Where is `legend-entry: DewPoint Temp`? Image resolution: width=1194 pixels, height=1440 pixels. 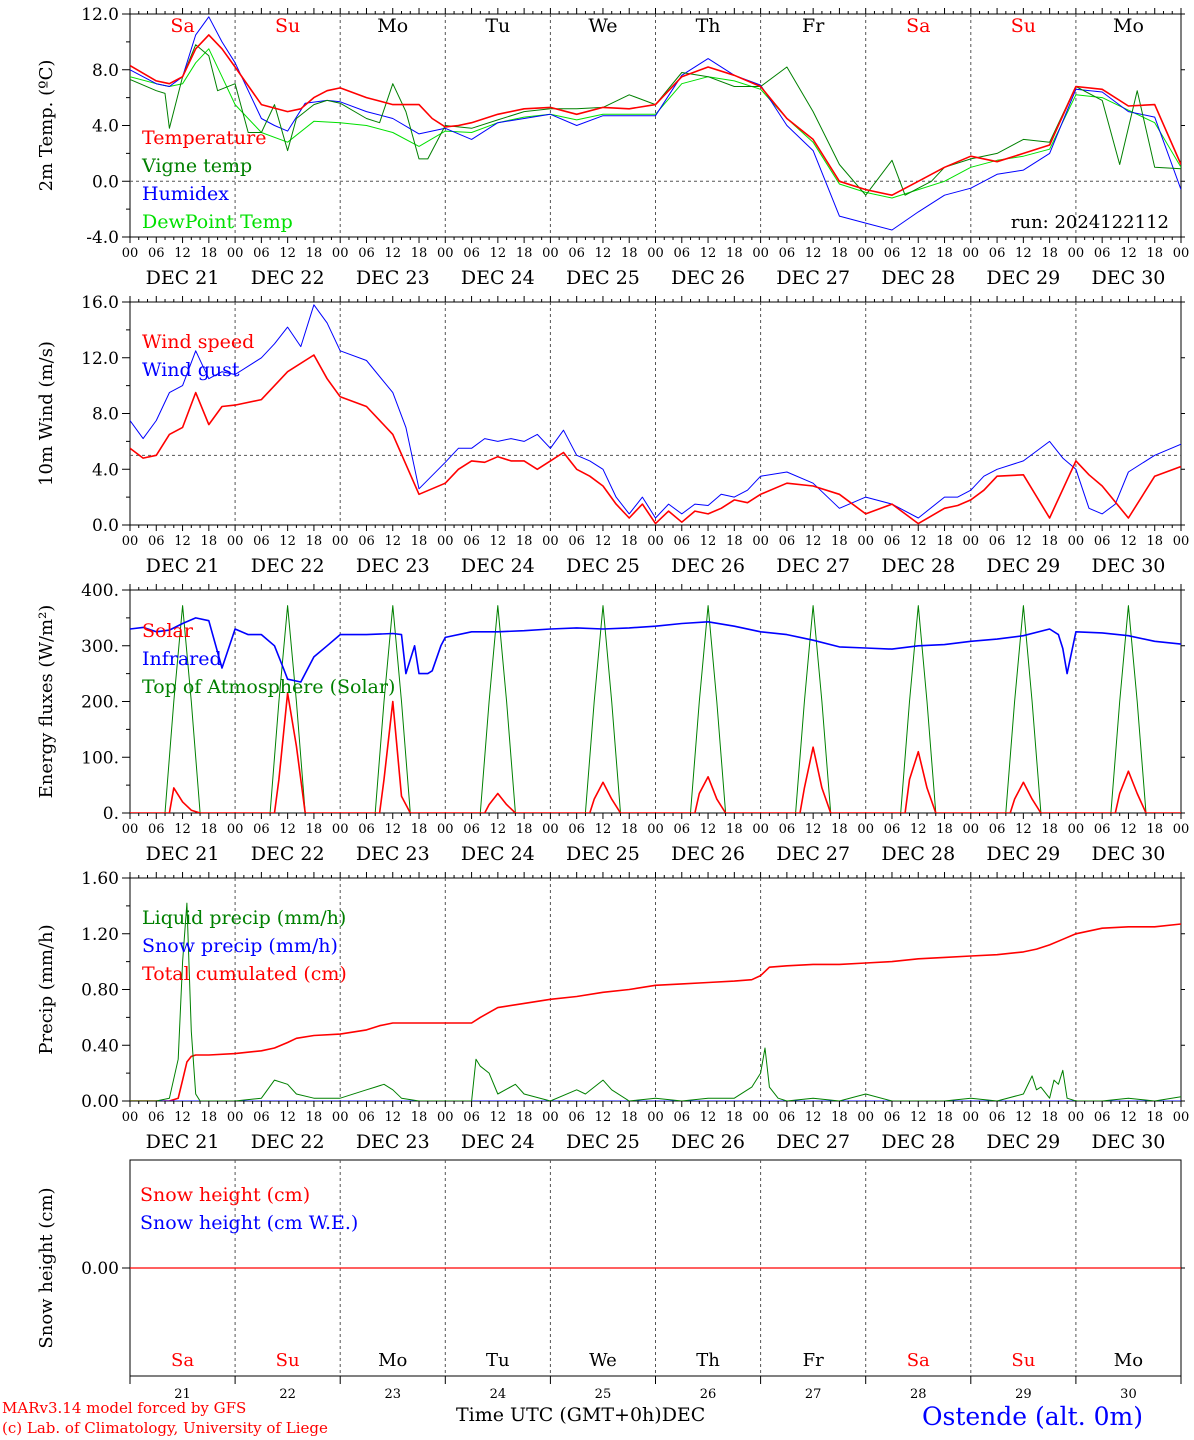
legend-entry: DewPoint Temp is located at coordinates (217, 222).